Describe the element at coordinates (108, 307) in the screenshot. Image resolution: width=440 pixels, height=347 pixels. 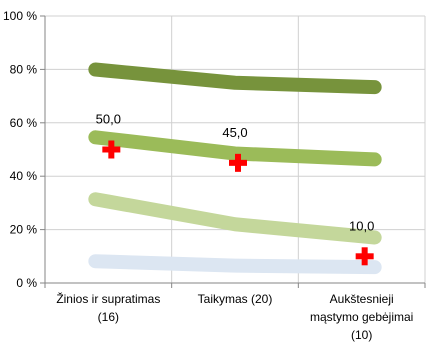
I see `x-tick-label: Žinios ir supratimas (16)` at that location.